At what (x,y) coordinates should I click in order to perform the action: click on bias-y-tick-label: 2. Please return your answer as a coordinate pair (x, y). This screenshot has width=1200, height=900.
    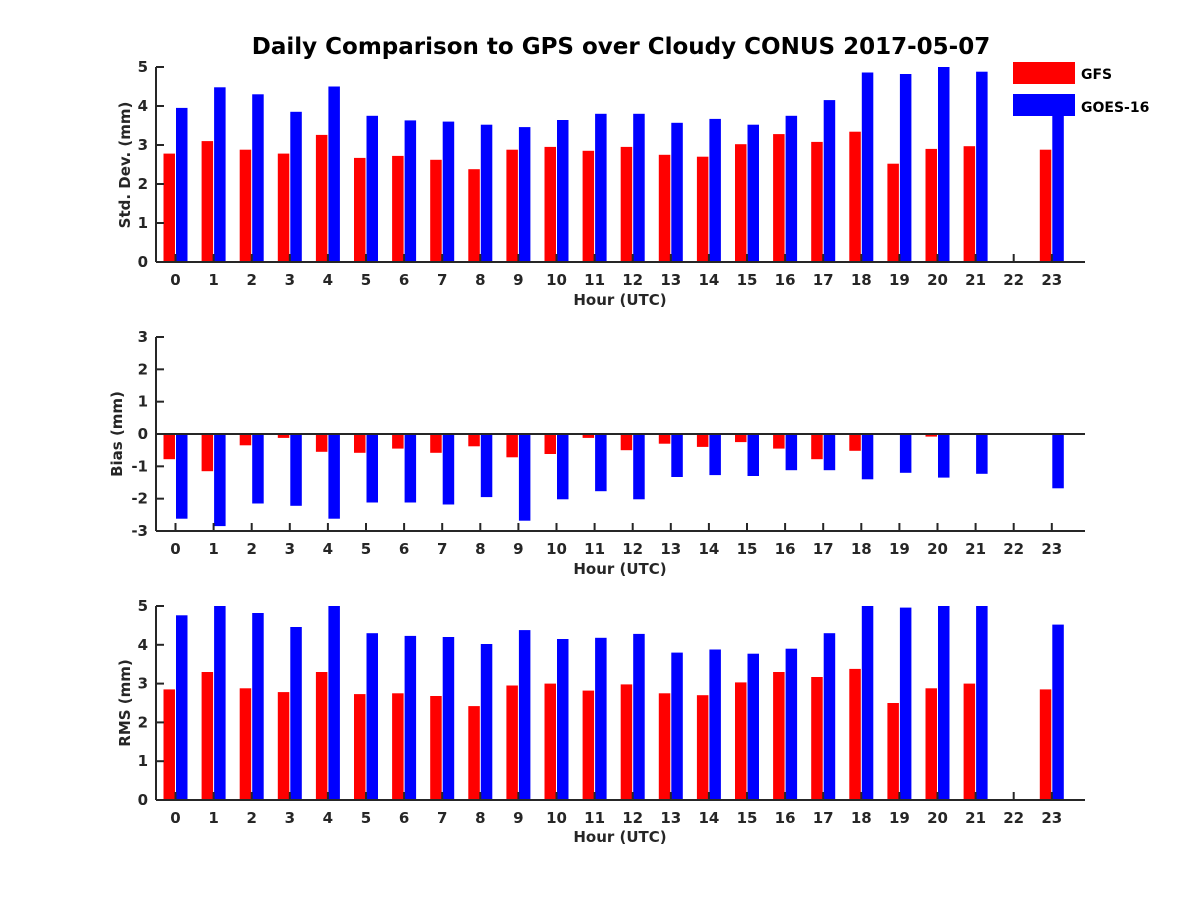
    Looking at the image, I should click on (143, 369).